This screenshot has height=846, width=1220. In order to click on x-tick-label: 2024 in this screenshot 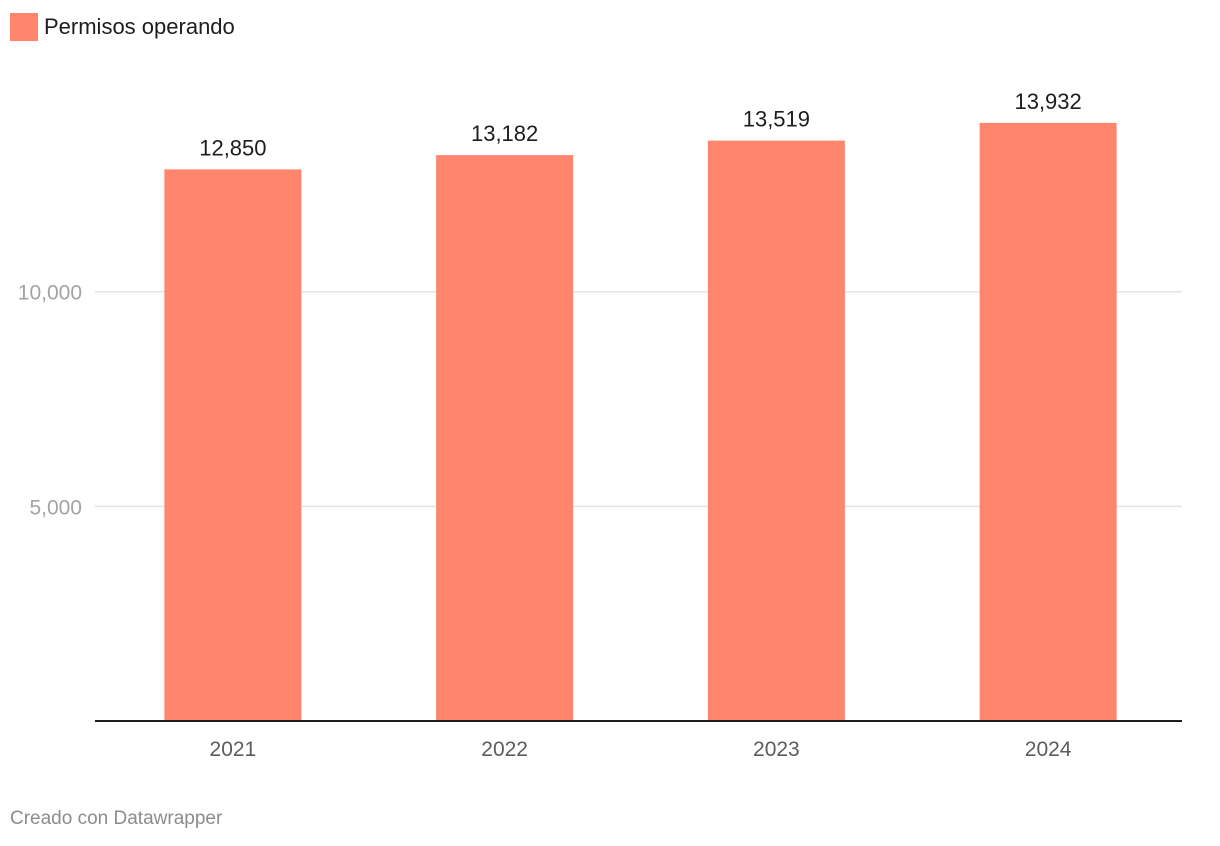, I will do `click(1048, 749)`.